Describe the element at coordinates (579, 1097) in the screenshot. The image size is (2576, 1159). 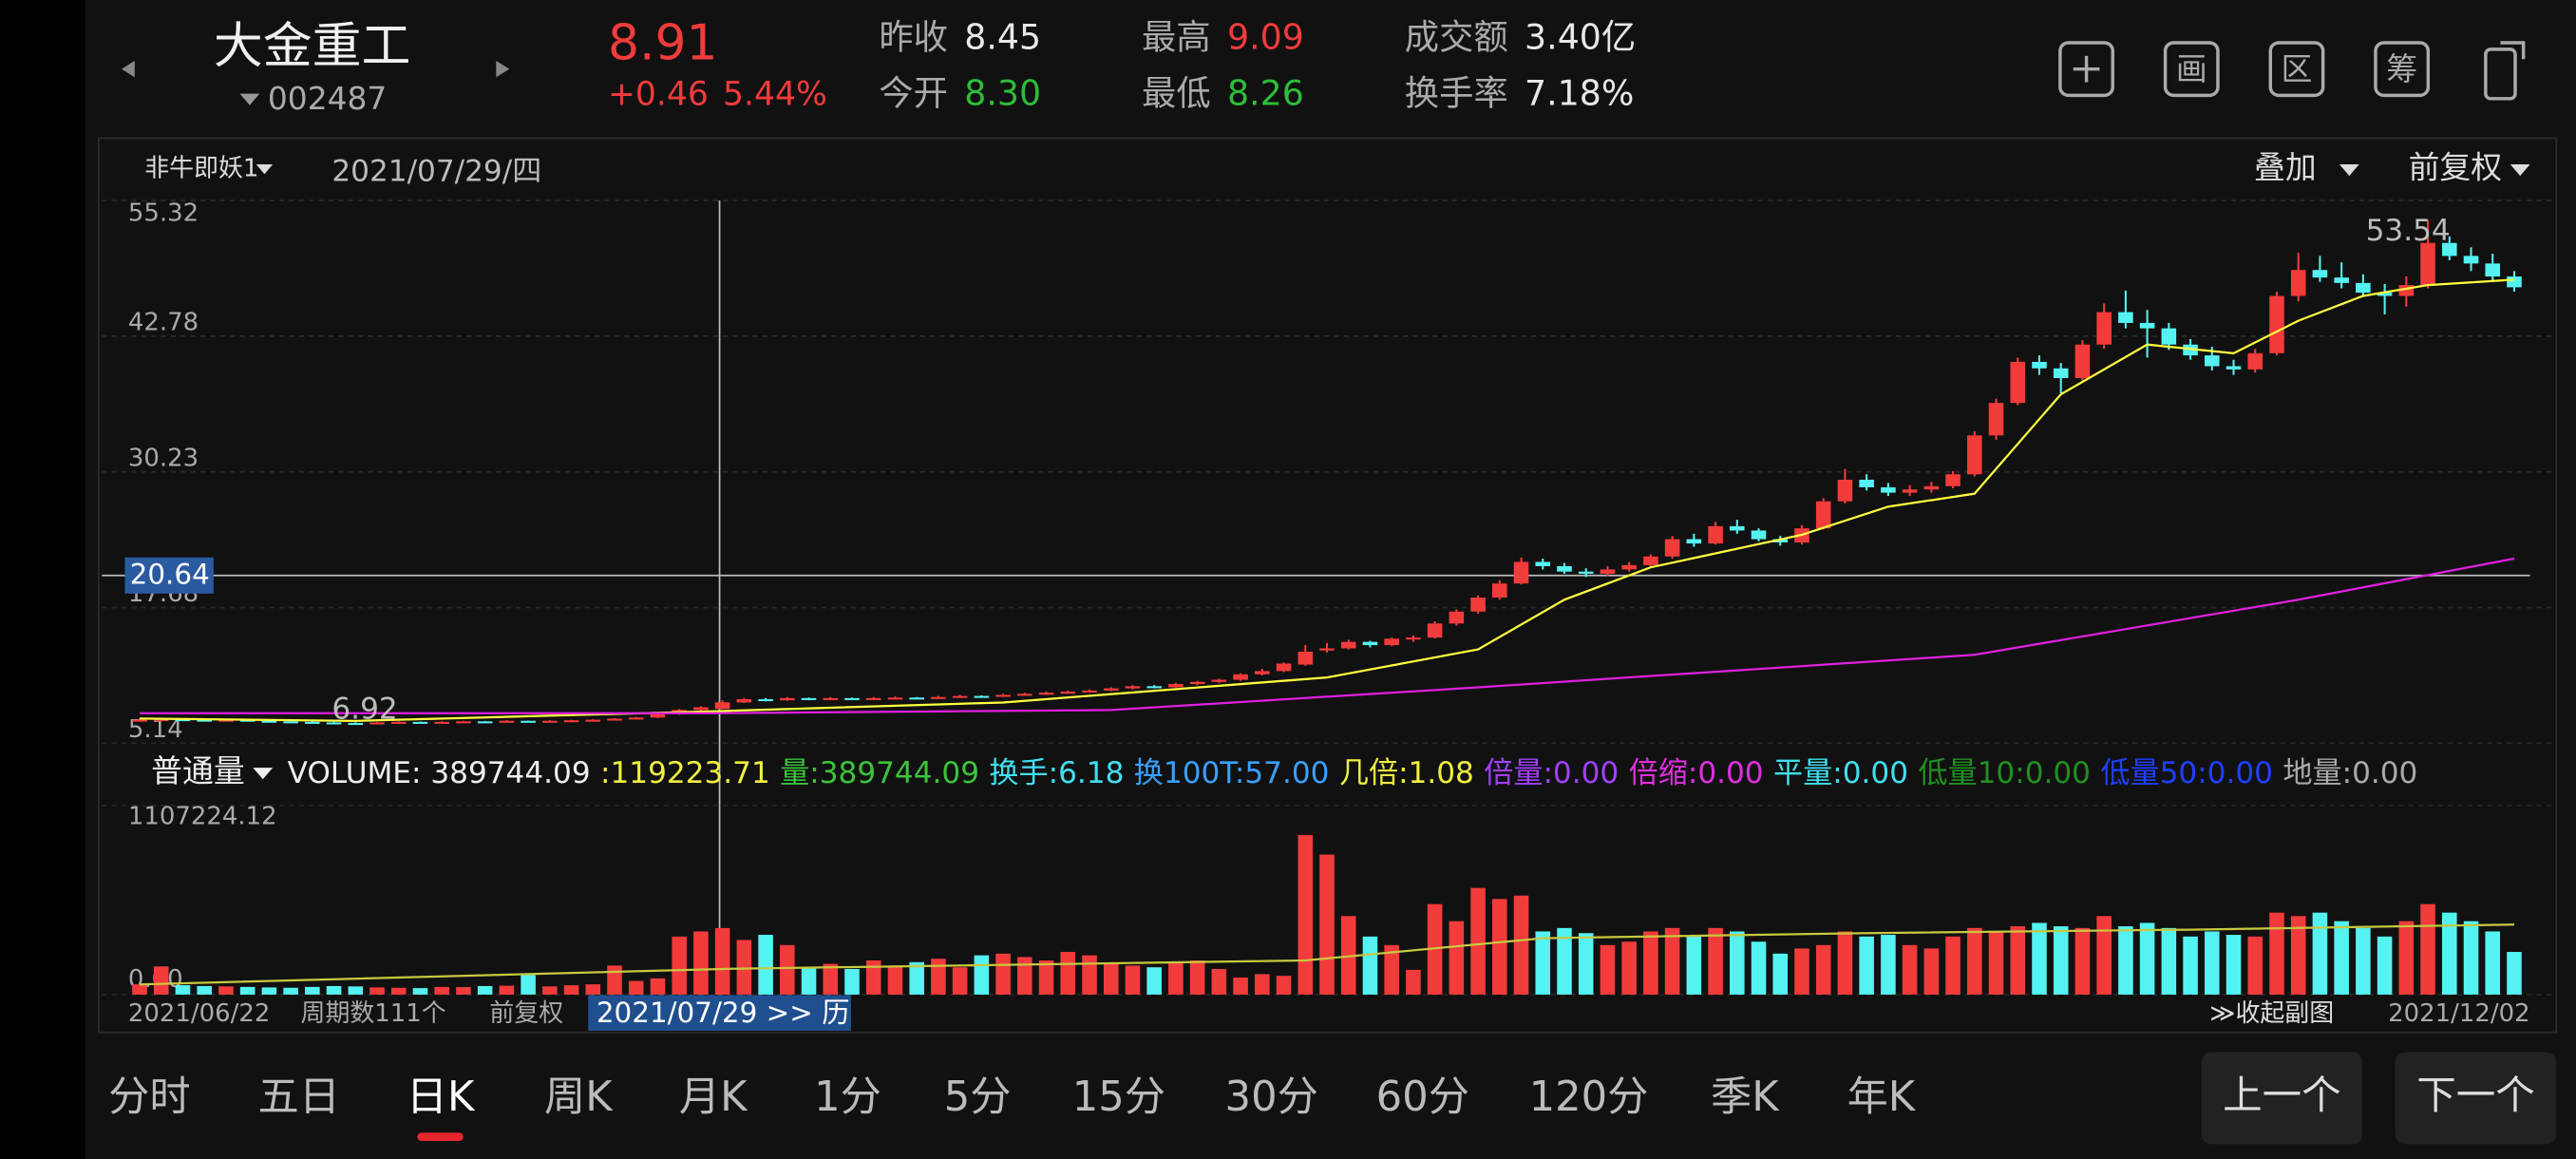
I see `tab: 周K` at that location.